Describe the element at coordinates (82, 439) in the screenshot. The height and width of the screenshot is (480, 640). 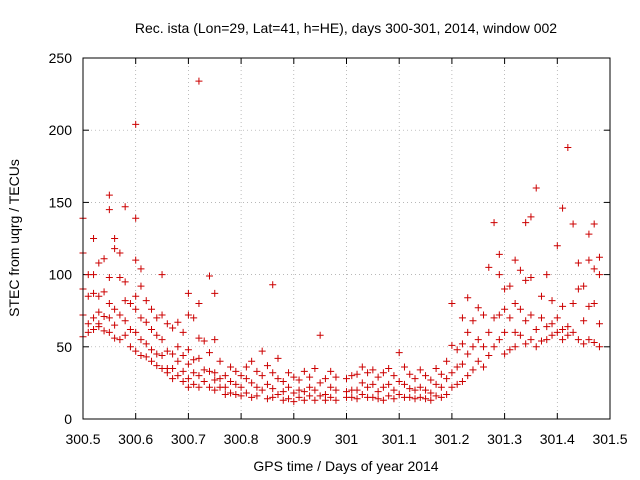
I see `x-tick-label: 300.5` at that location.